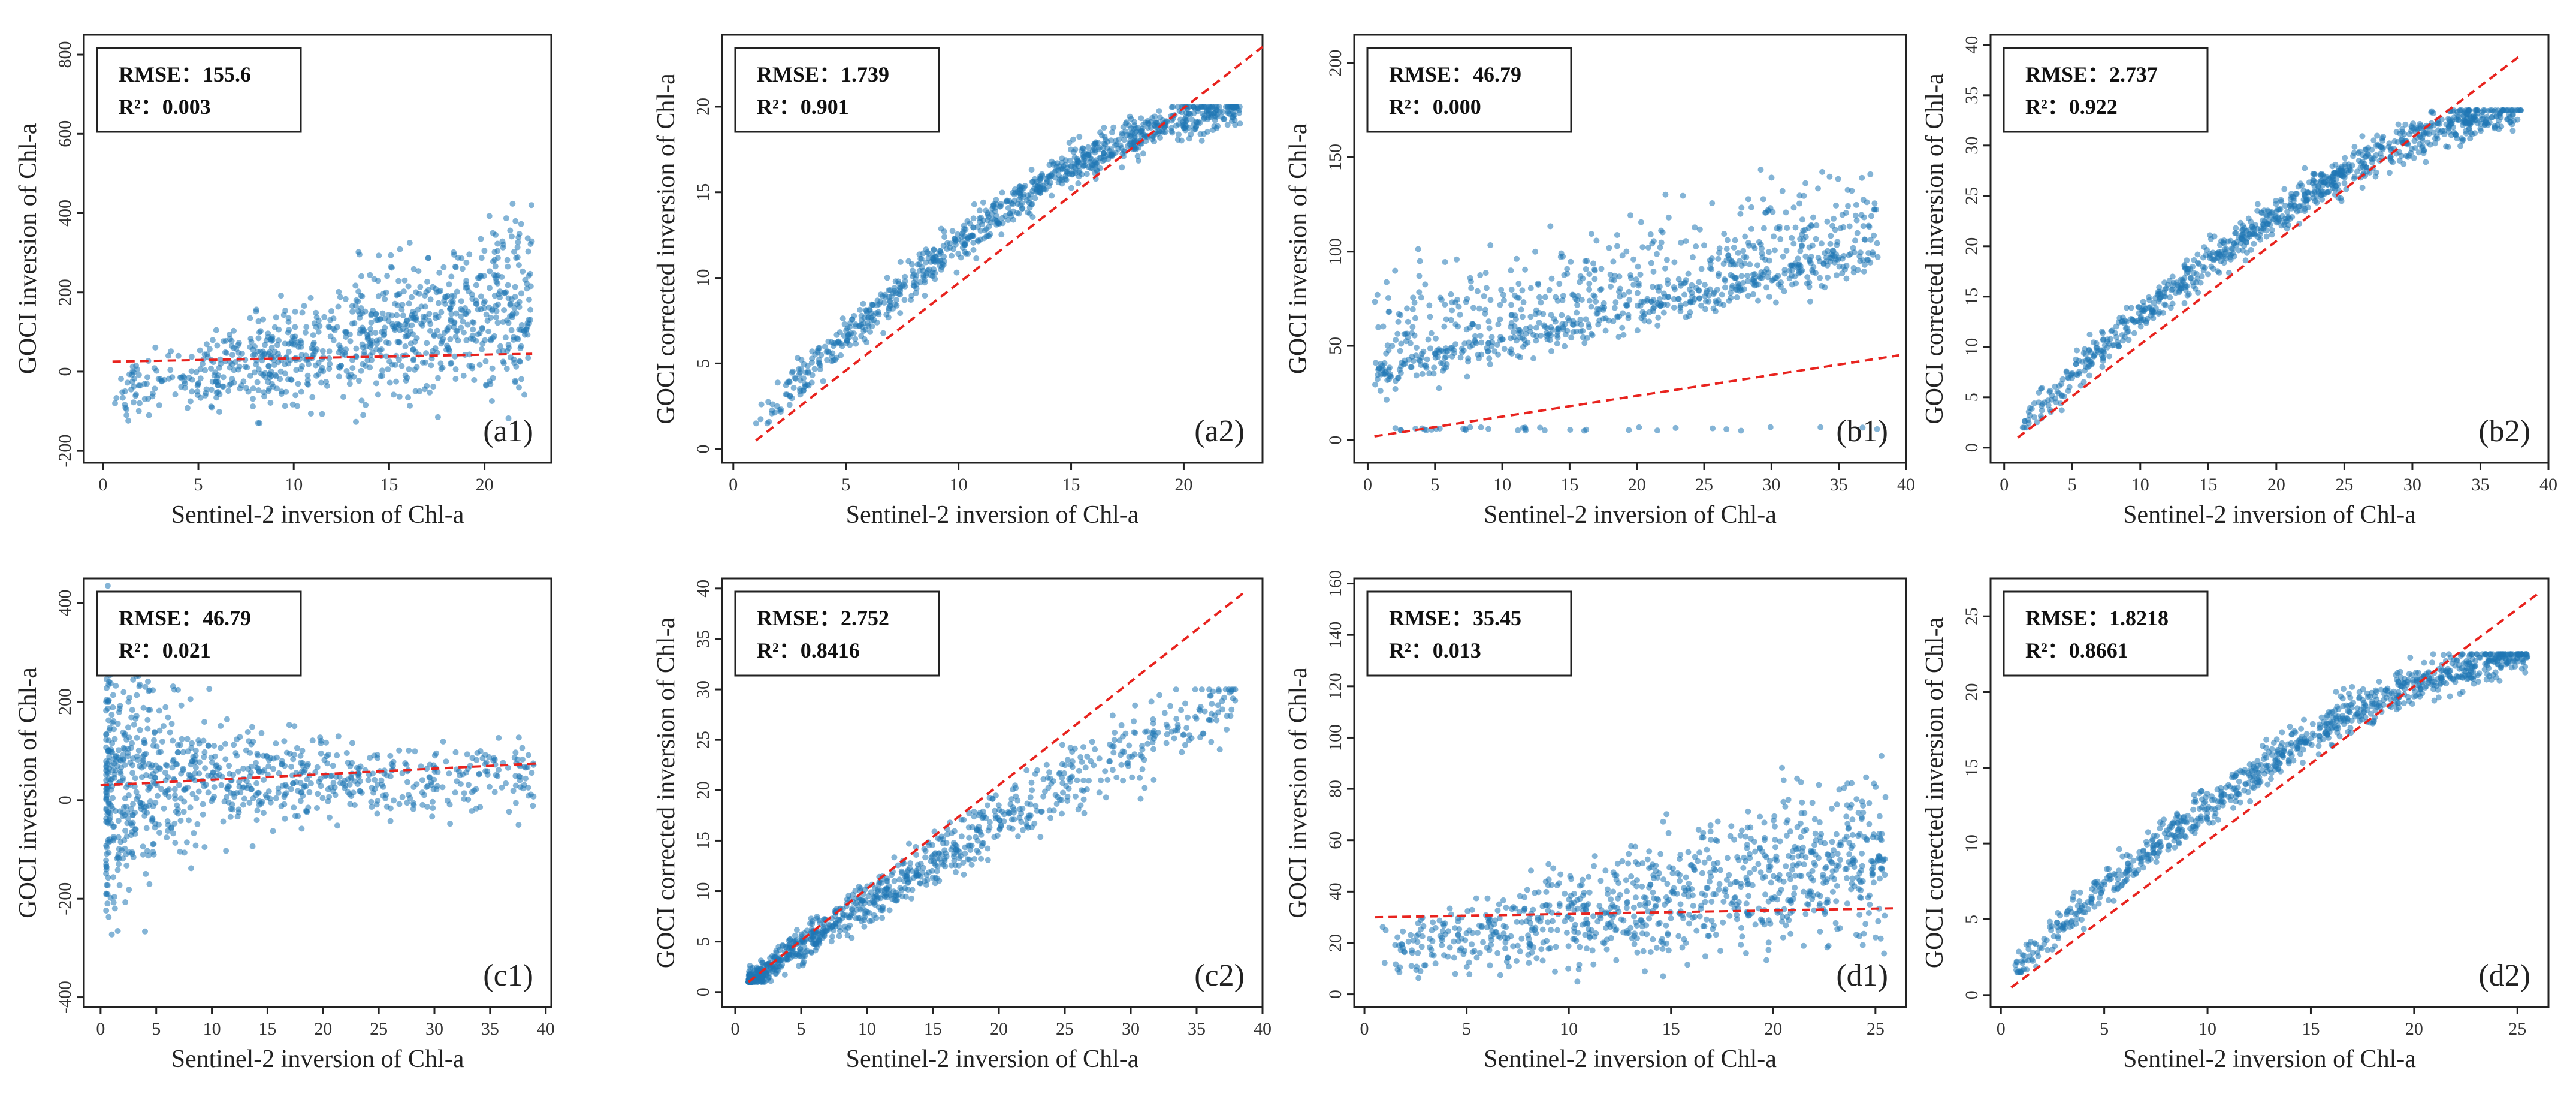  I want to click on r2-value: R²：0.021, so click(165, 650).